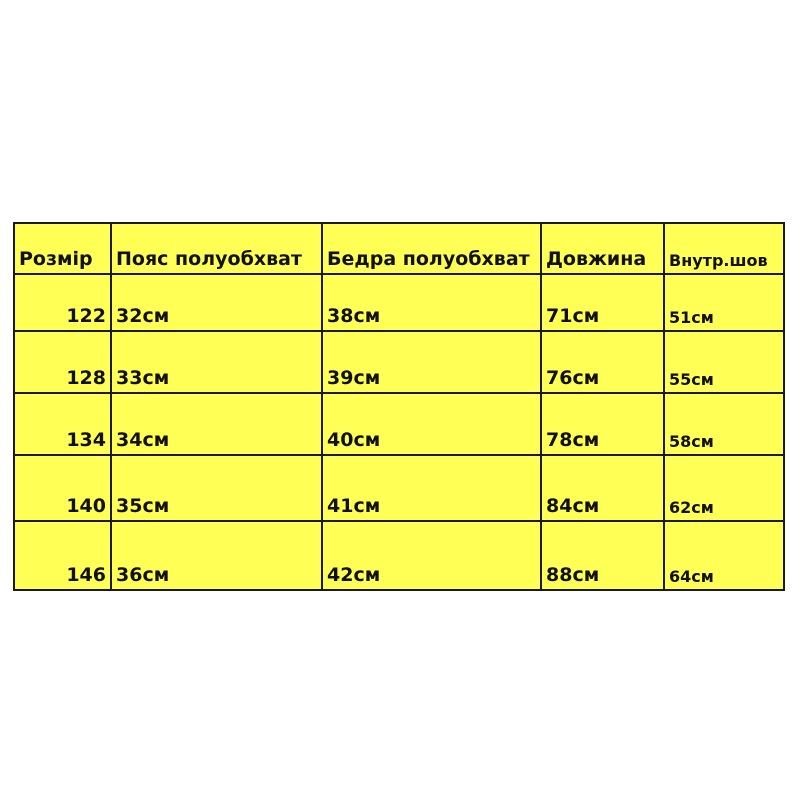  What do you see at coordinates (602, 302) in the screenshot?
I see `cell-length: 71см` at bounding box center [602, 302].